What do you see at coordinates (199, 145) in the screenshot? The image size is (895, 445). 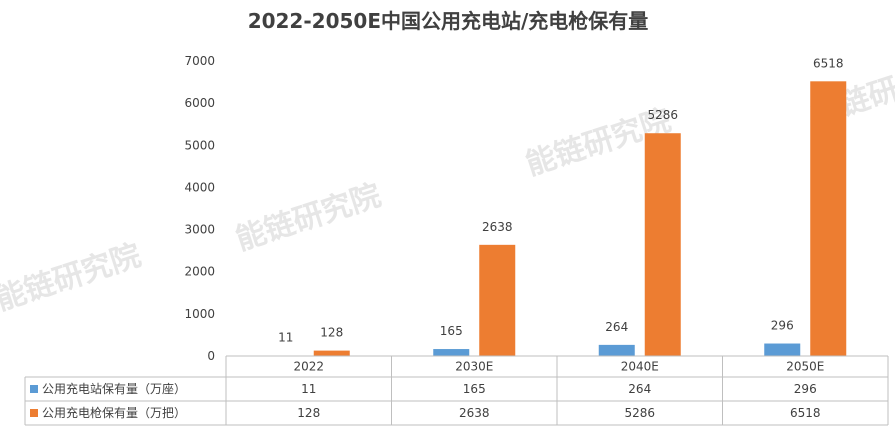 I see `y-tick-label: 5000` at bounding box center [199, 145].